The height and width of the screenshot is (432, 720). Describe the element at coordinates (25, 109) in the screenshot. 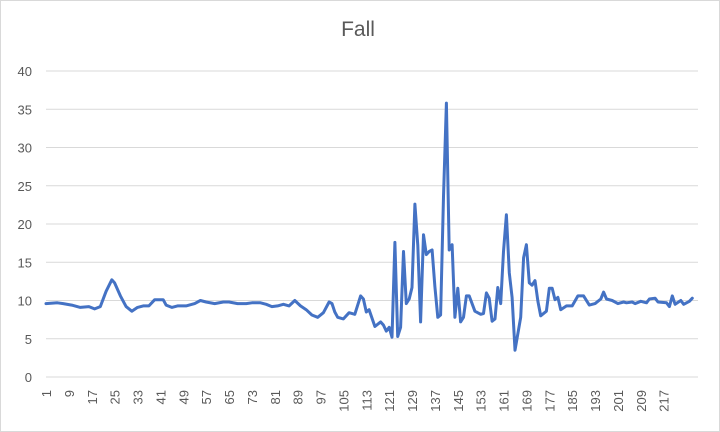

I see `y-tick-label: 35` at that location.